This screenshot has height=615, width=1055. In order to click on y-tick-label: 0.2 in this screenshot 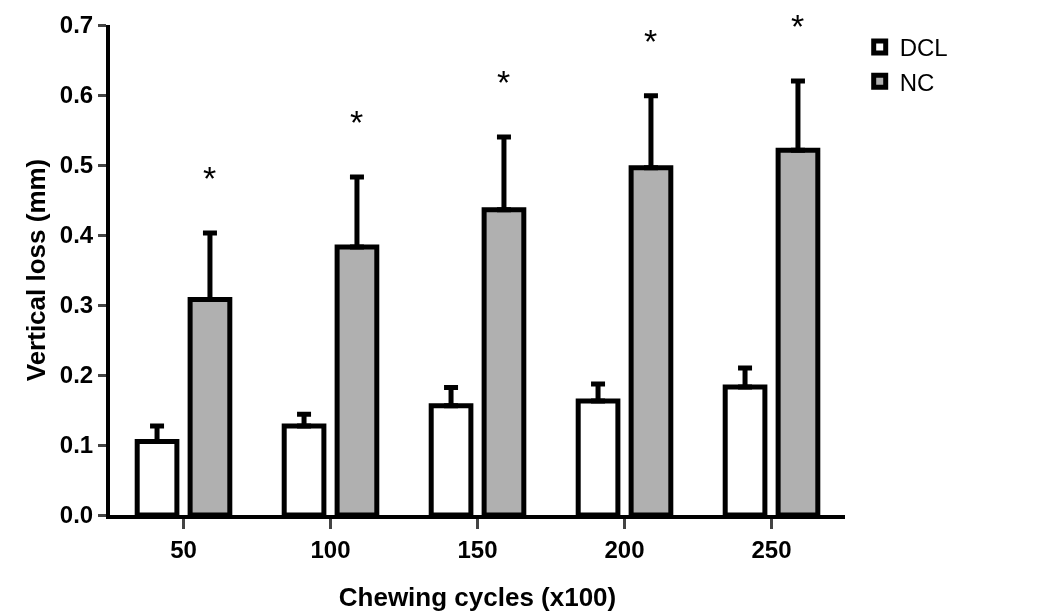, I will do `click(76, 375)`.